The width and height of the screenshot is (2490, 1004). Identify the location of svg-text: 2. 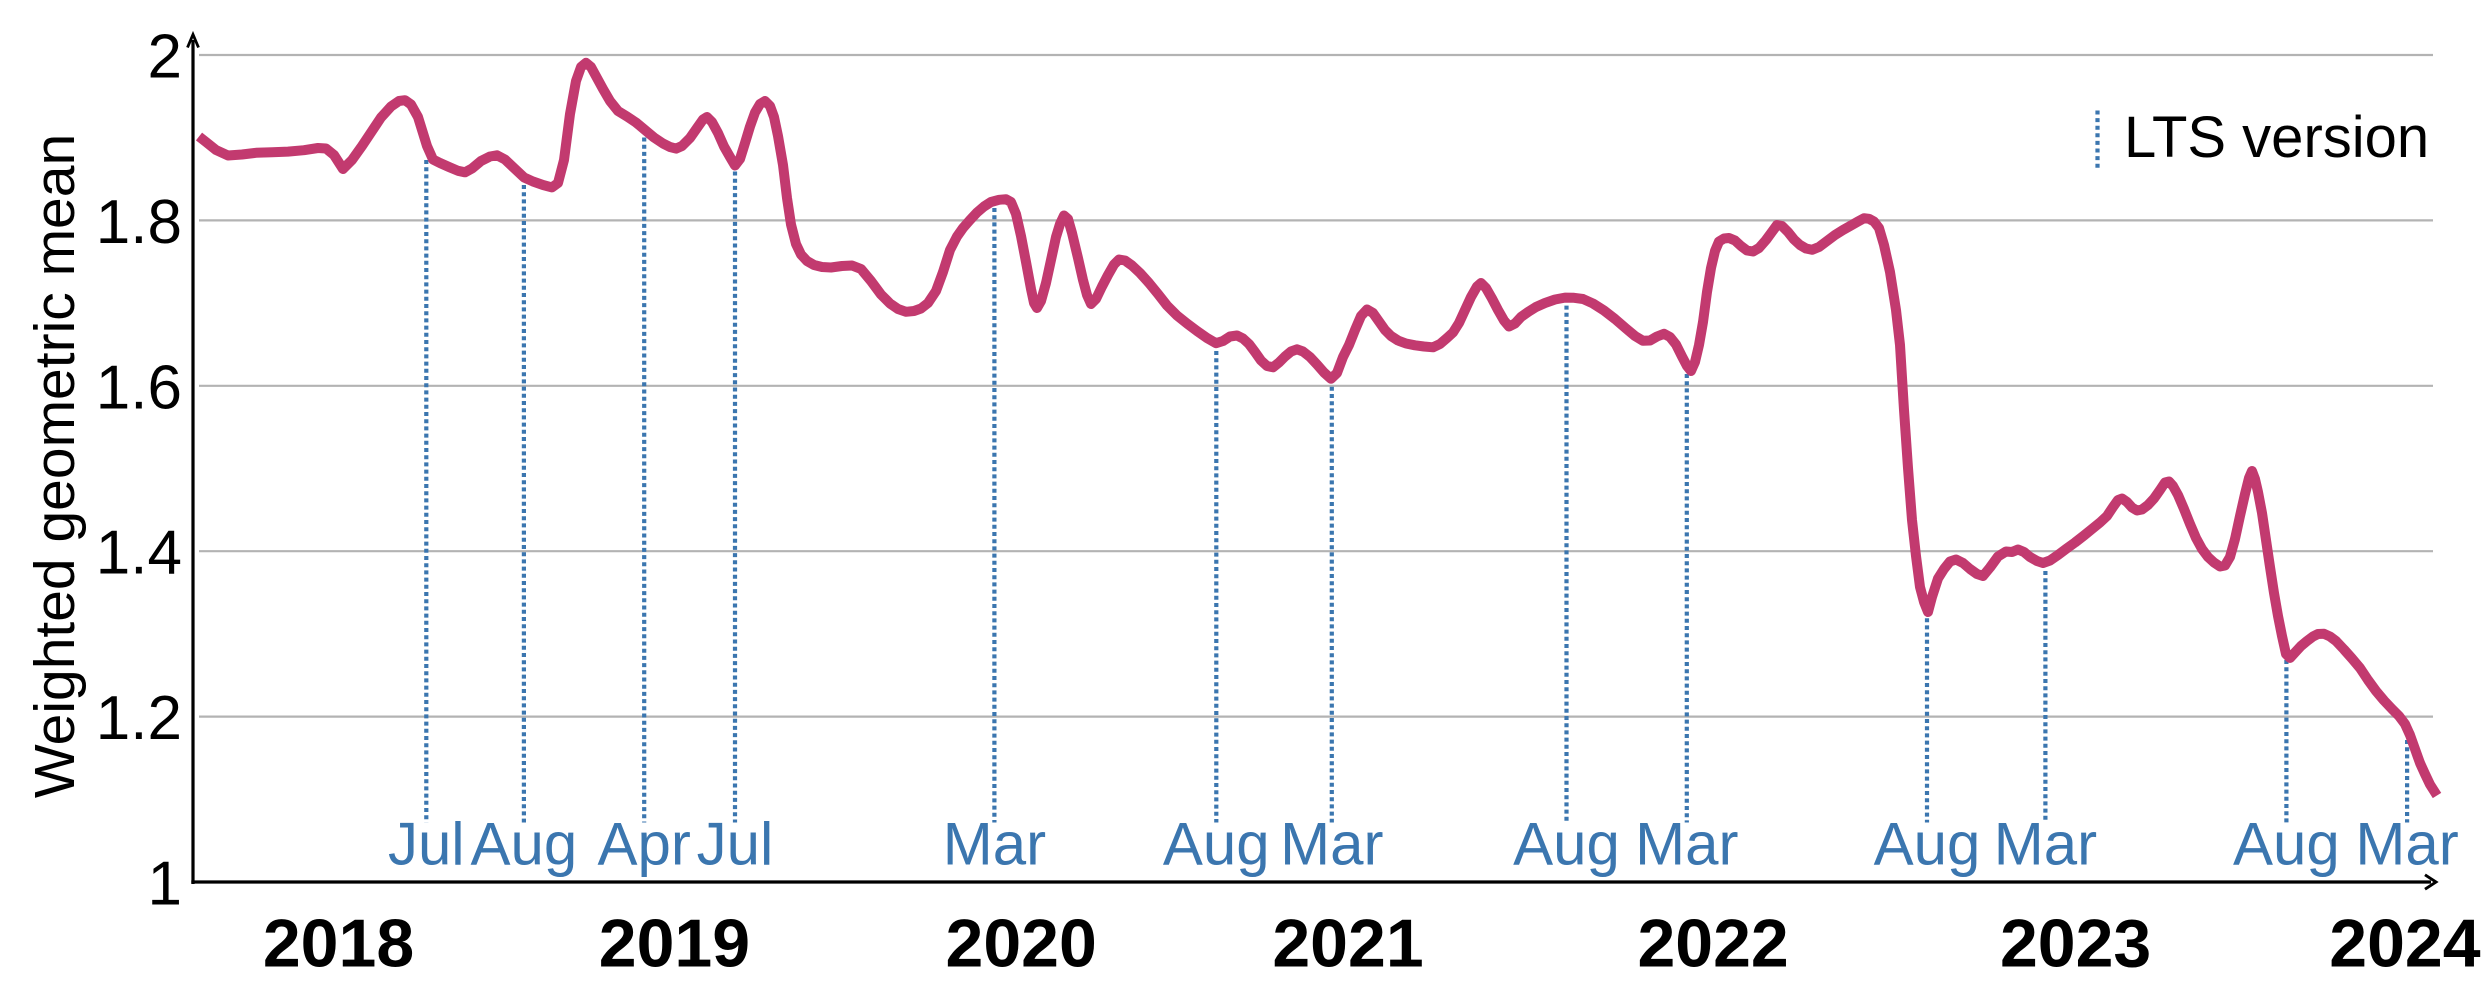
(165, 57).